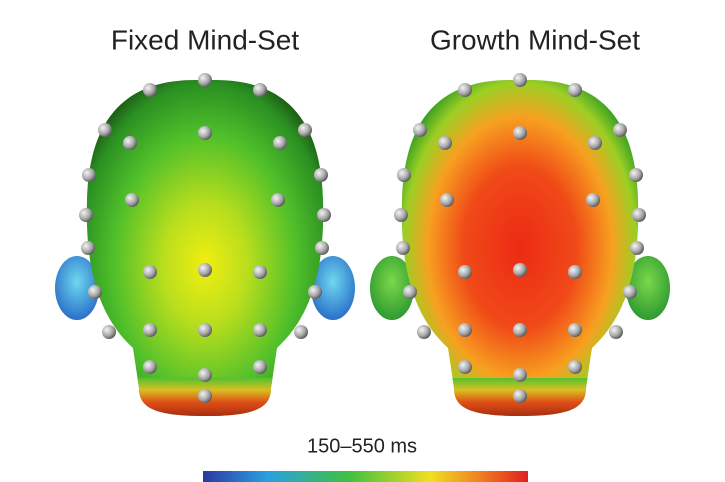 The image size is (725, 482). What do you see at coordinates (365, 476) in the screenshot?
I see `colorbar` at bounding box center [365, 476].